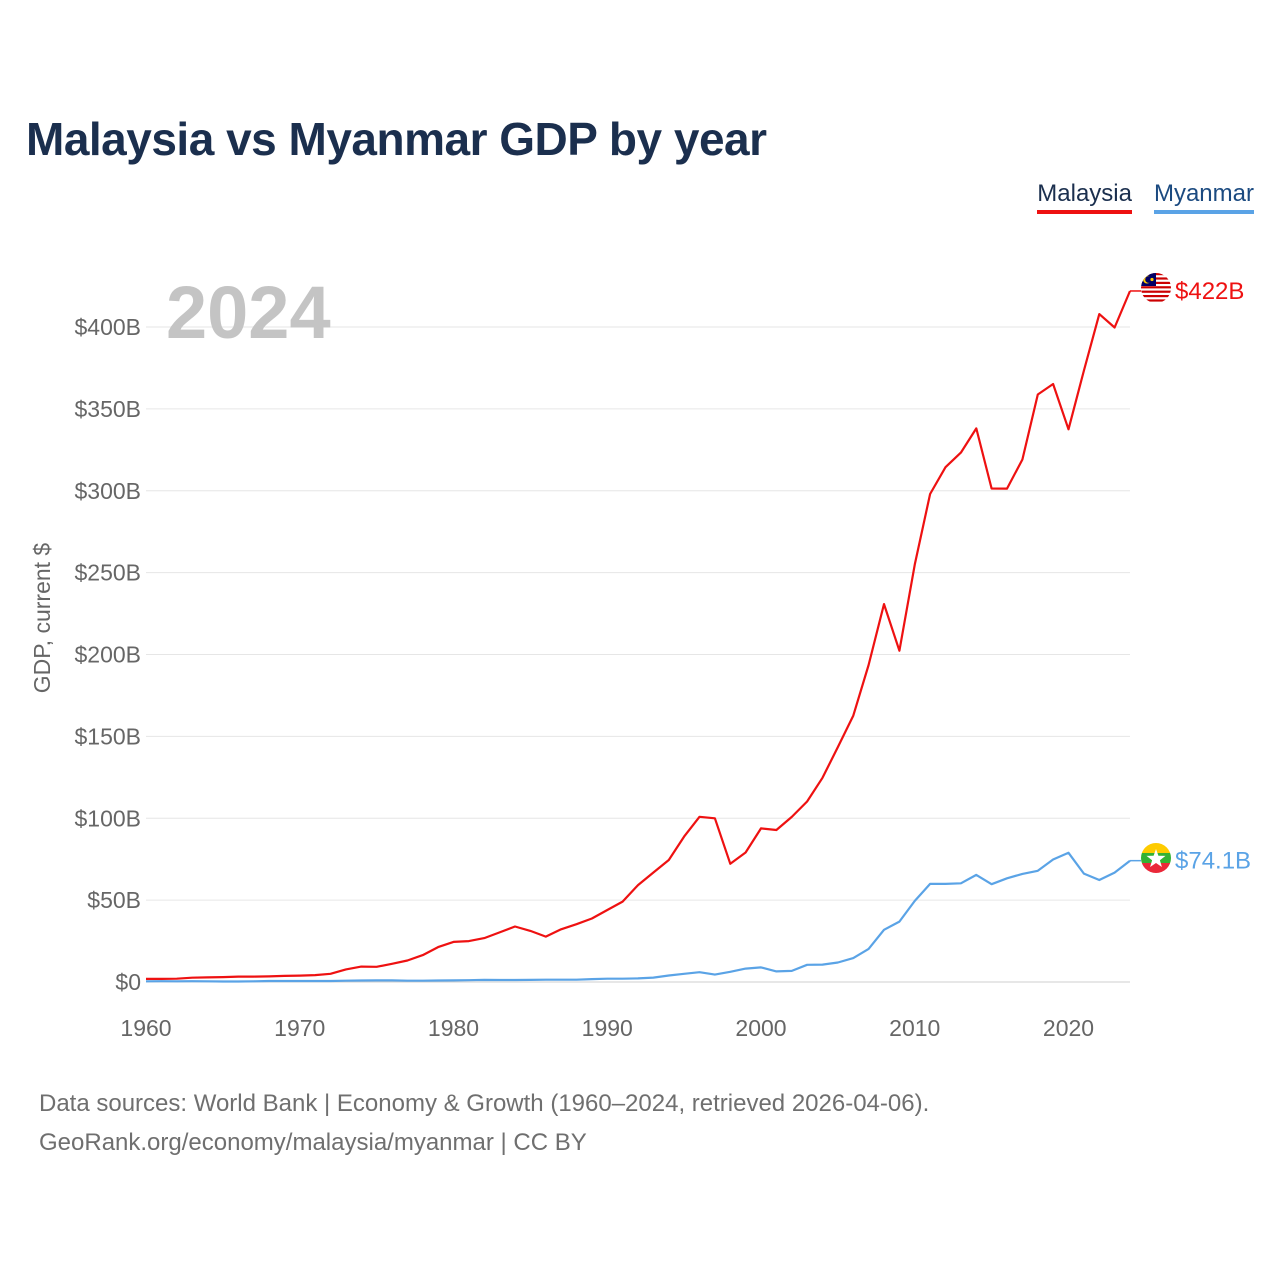  I want to click on series-line-myanmar, so click(638, 917).